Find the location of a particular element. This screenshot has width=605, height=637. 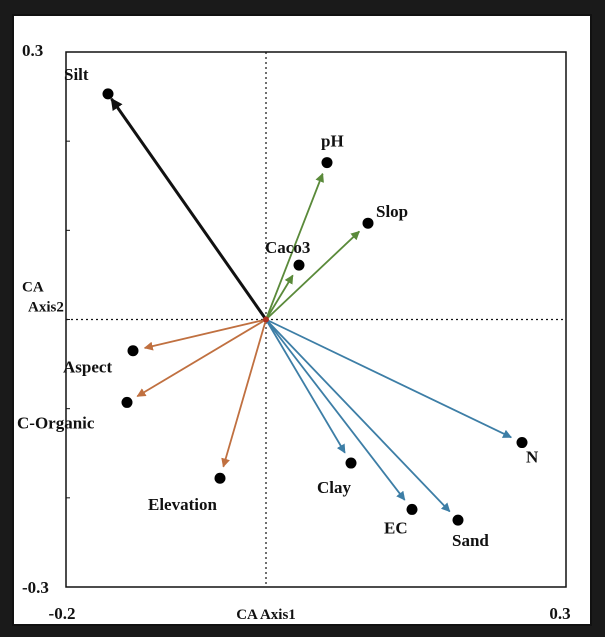

vector-caco3 is located at coordinates (279, 297).